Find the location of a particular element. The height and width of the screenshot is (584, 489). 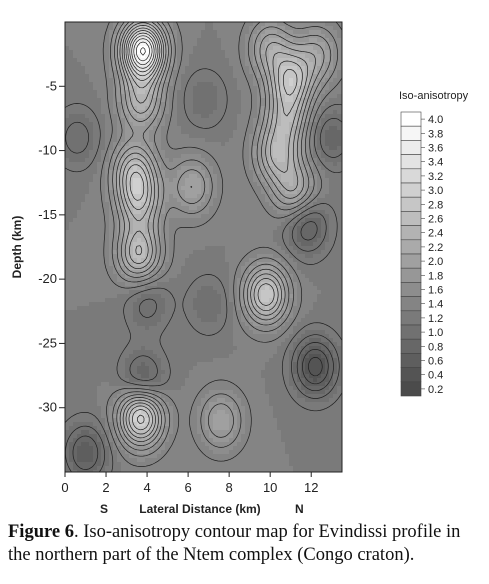

y-axis: -5 -10 -15 -20 -25 -30 is located at coordinates (51, 246).